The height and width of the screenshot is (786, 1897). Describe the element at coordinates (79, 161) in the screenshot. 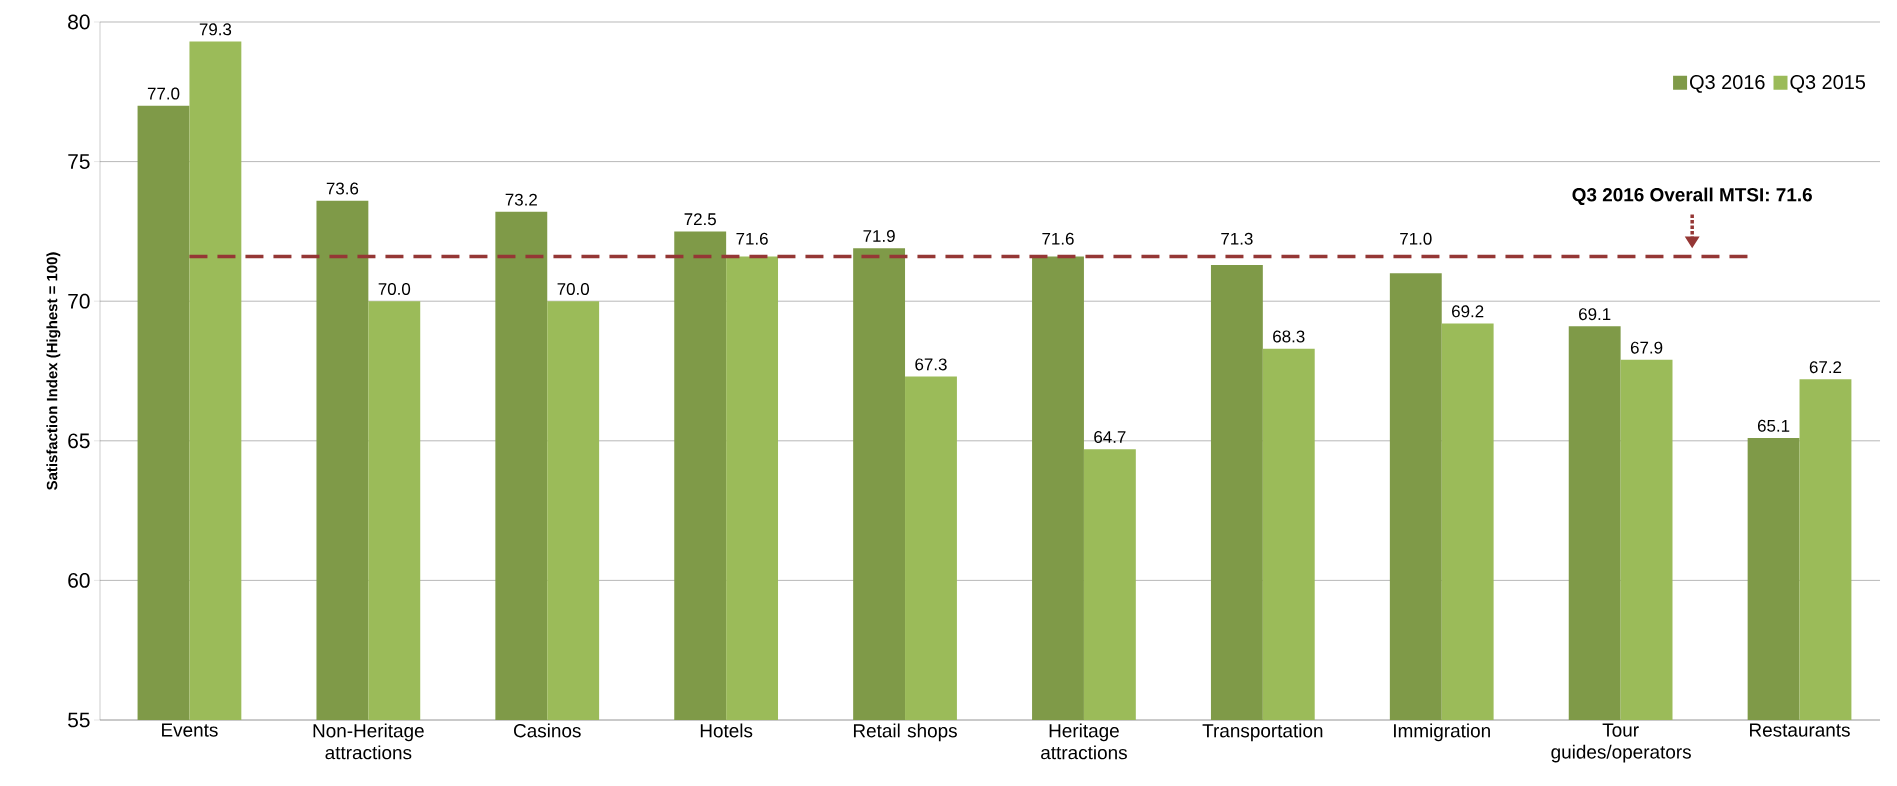

I see `y-tick-label: 75` at that location.